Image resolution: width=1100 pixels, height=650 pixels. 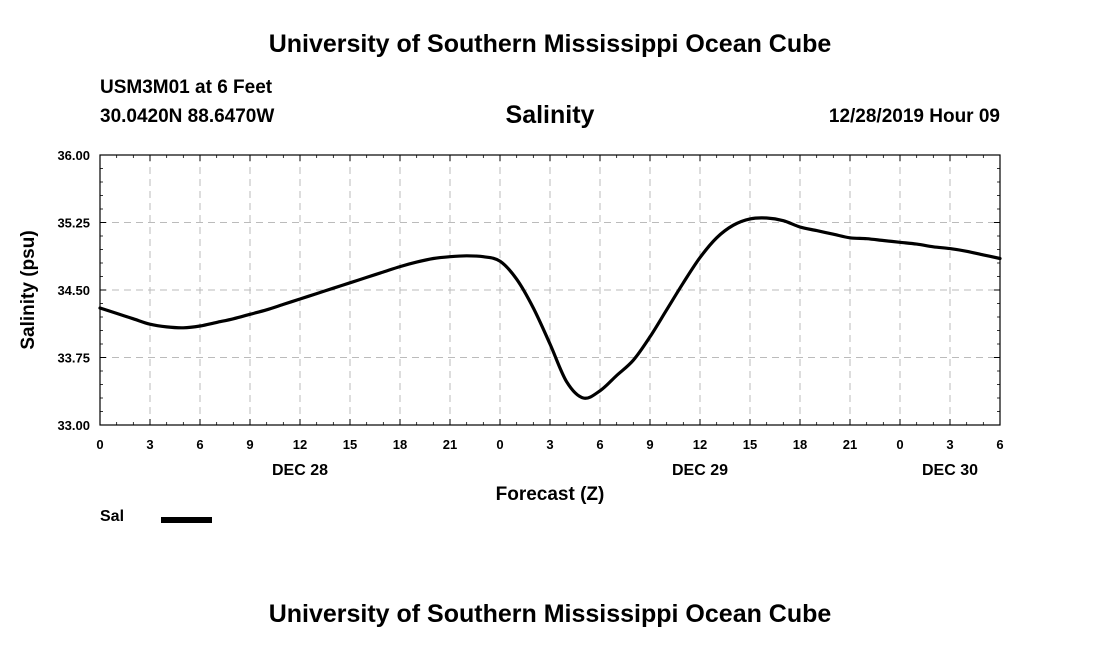 I want to click on y-tick-label: 36.00, so click(x=73, y=155).